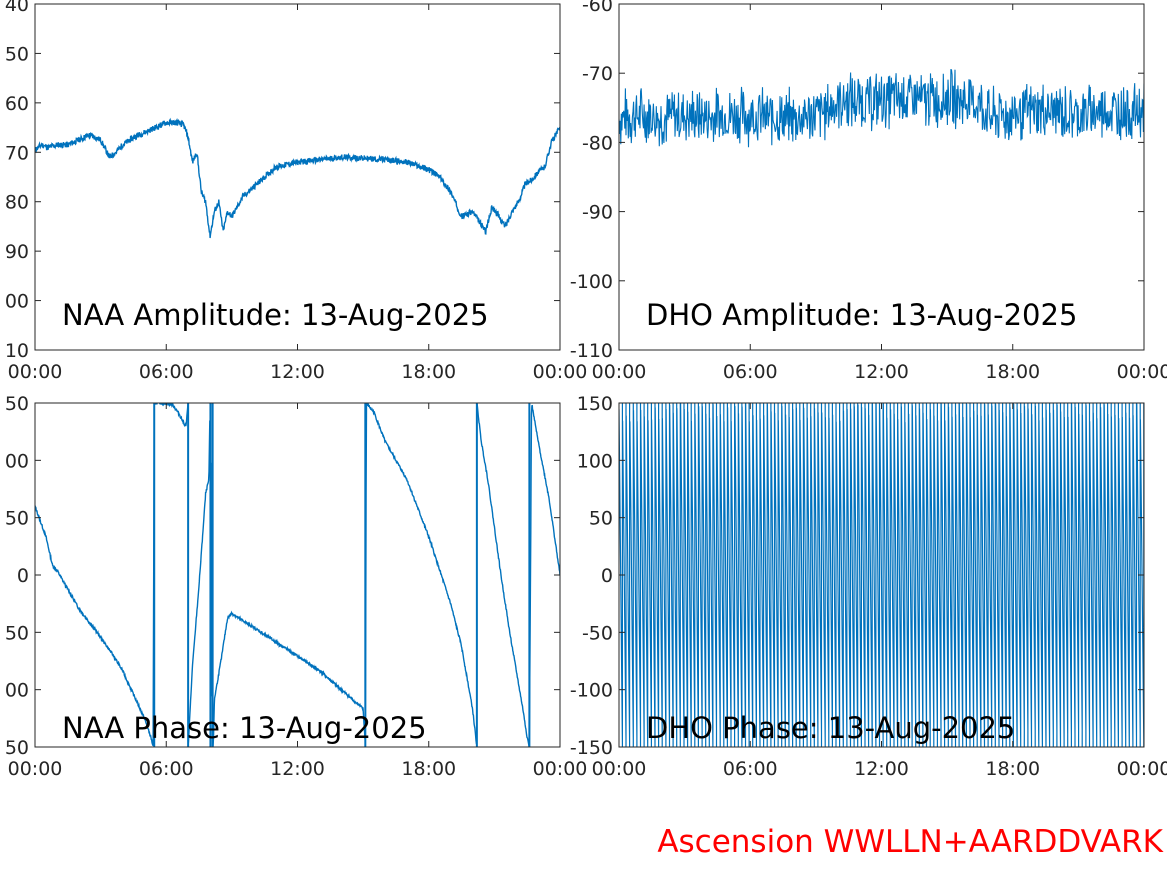 Image resolution: width=1167 pixels, height=875 pixels. I want to click on dho-amplitude-ytick-label-2: -80, so click(597, 143).